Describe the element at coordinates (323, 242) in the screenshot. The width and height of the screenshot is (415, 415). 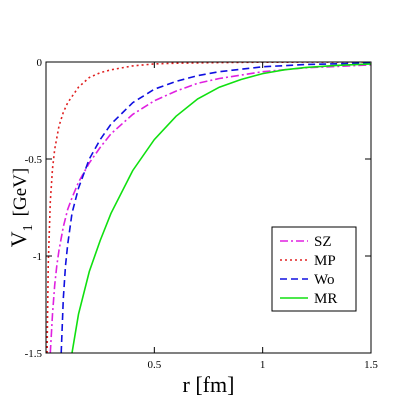
I see `legend-label-sz: SZ` at that location.